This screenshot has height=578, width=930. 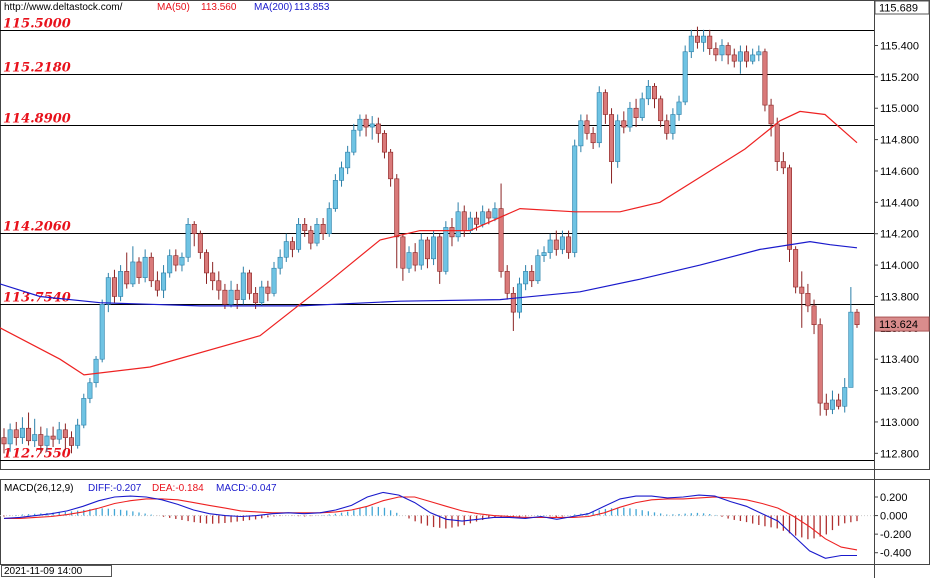 What do you see at coordinates (115, 488) in the screenshot?
I see `macd-diff: DIFF:-0.207` at bounding box center [115, 488].